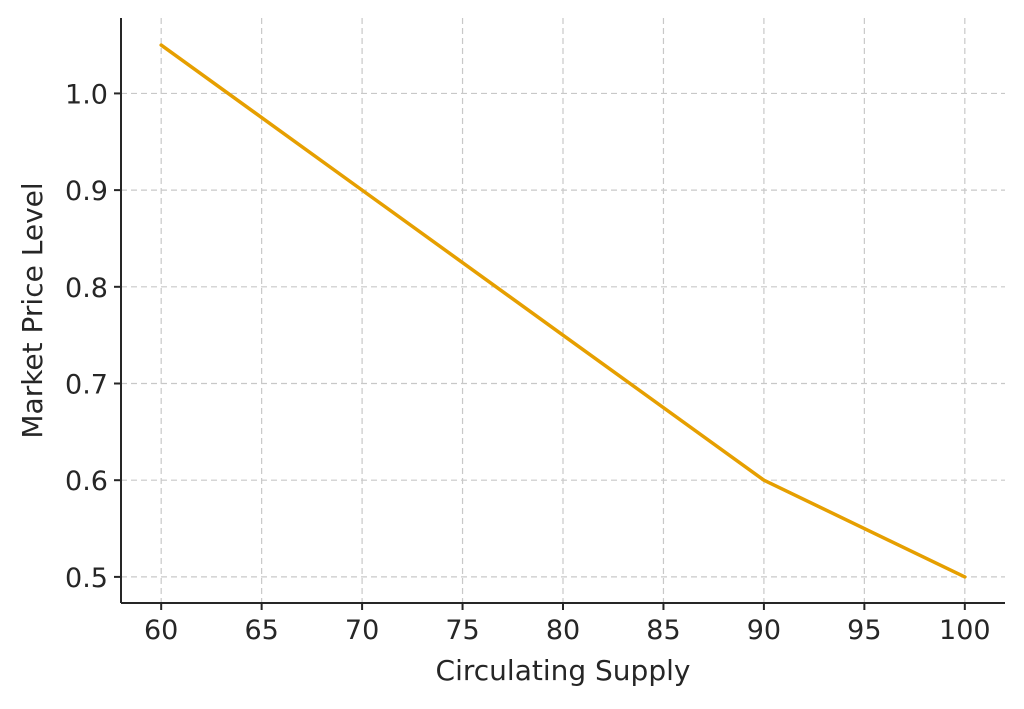 This screenshot has width=1024, height=709. I want to click on x-tick-label: 70, so click(362, 630).